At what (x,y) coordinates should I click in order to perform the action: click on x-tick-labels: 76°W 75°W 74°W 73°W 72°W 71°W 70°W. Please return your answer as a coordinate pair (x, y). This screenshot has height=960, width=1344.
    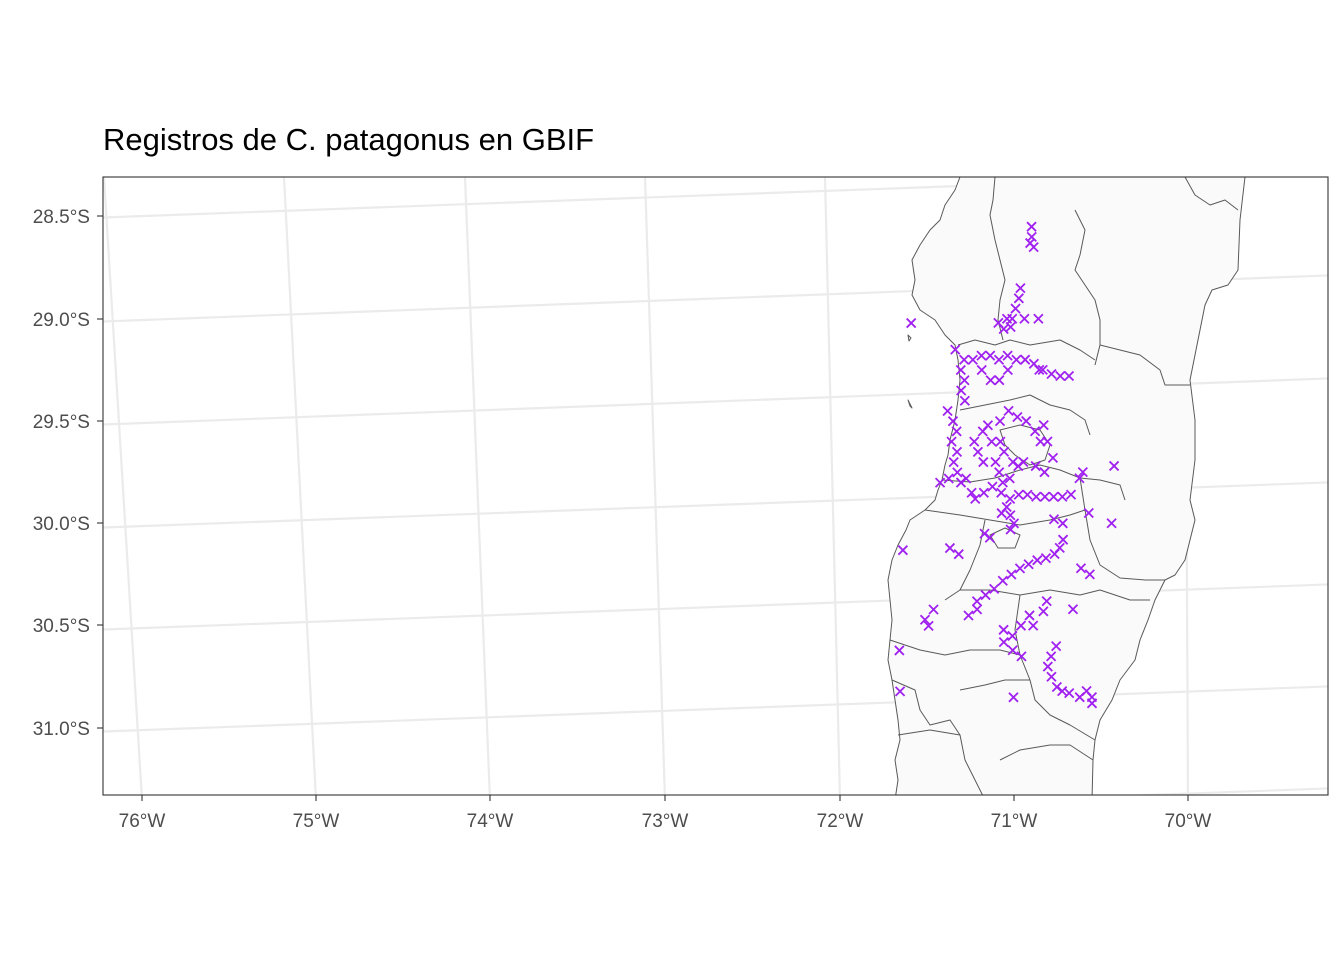
    Looking at the image, I should click on (665, 821).